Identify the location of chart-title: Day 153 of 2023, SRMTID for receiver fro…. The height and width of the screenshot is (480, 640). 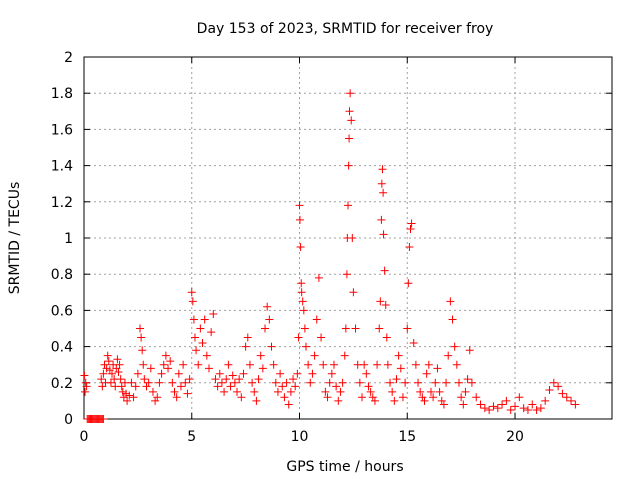
(345, 29).